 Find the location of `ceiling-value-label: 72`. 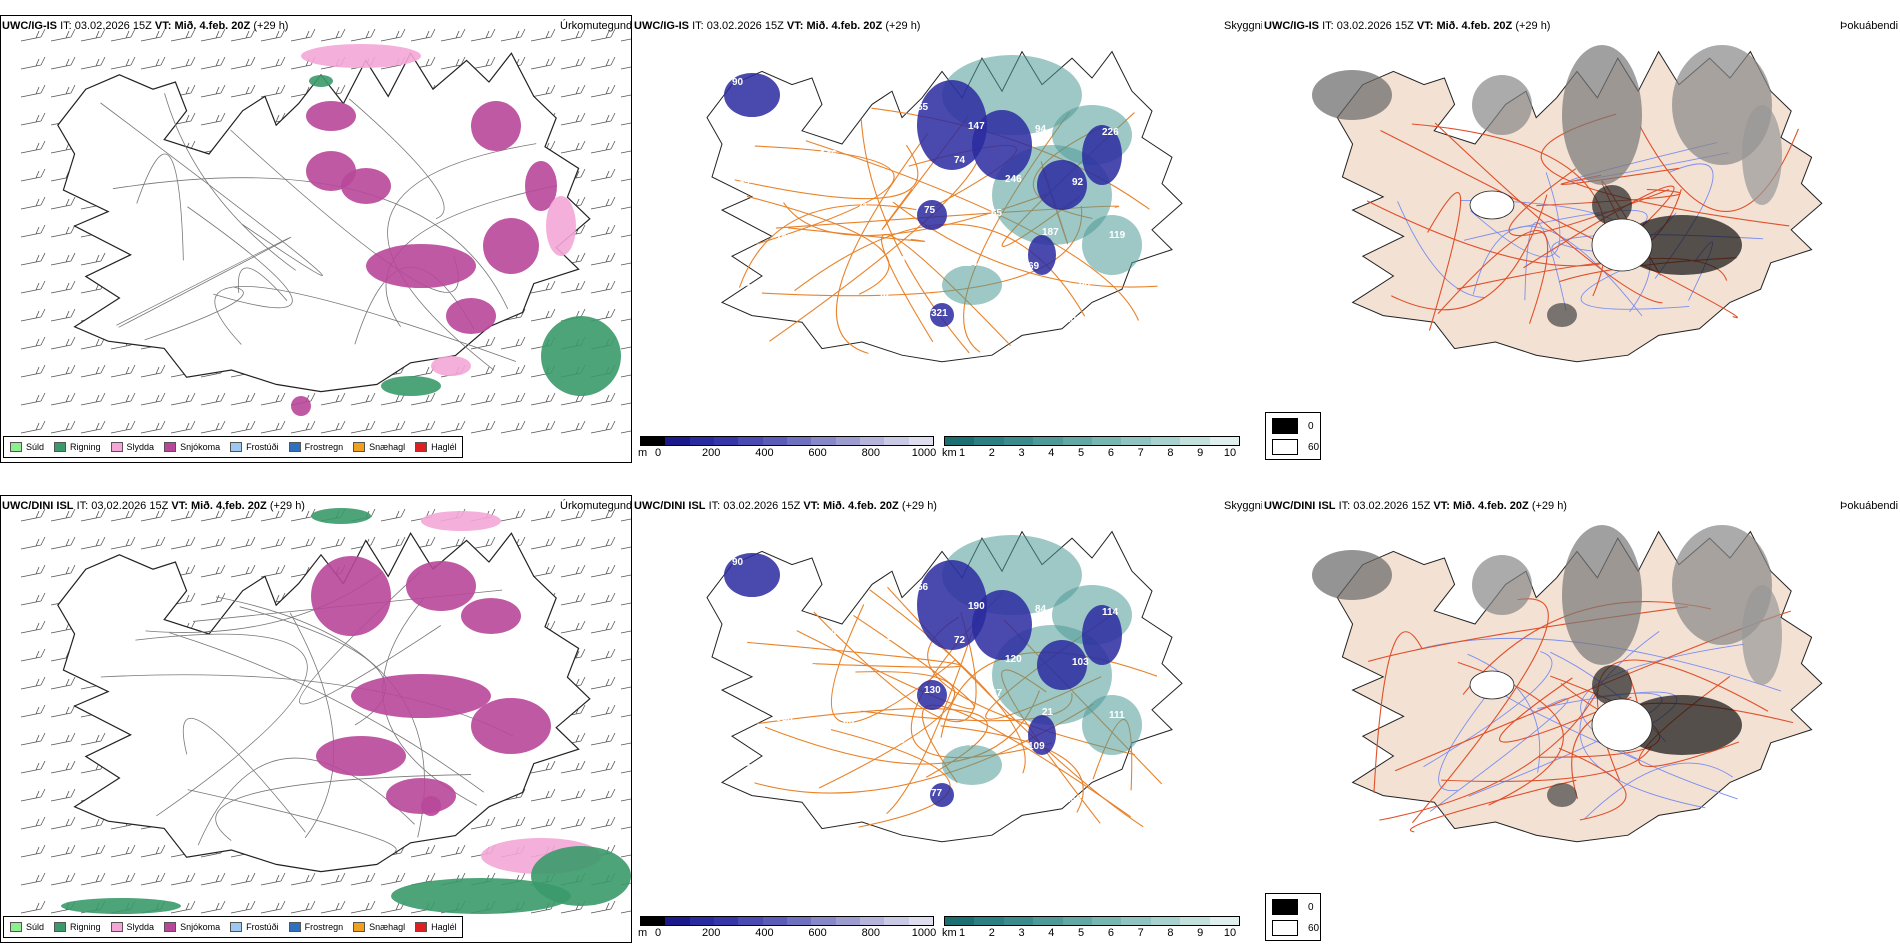

ceiling-value-label: 72 is located at coordinates (960, 640).